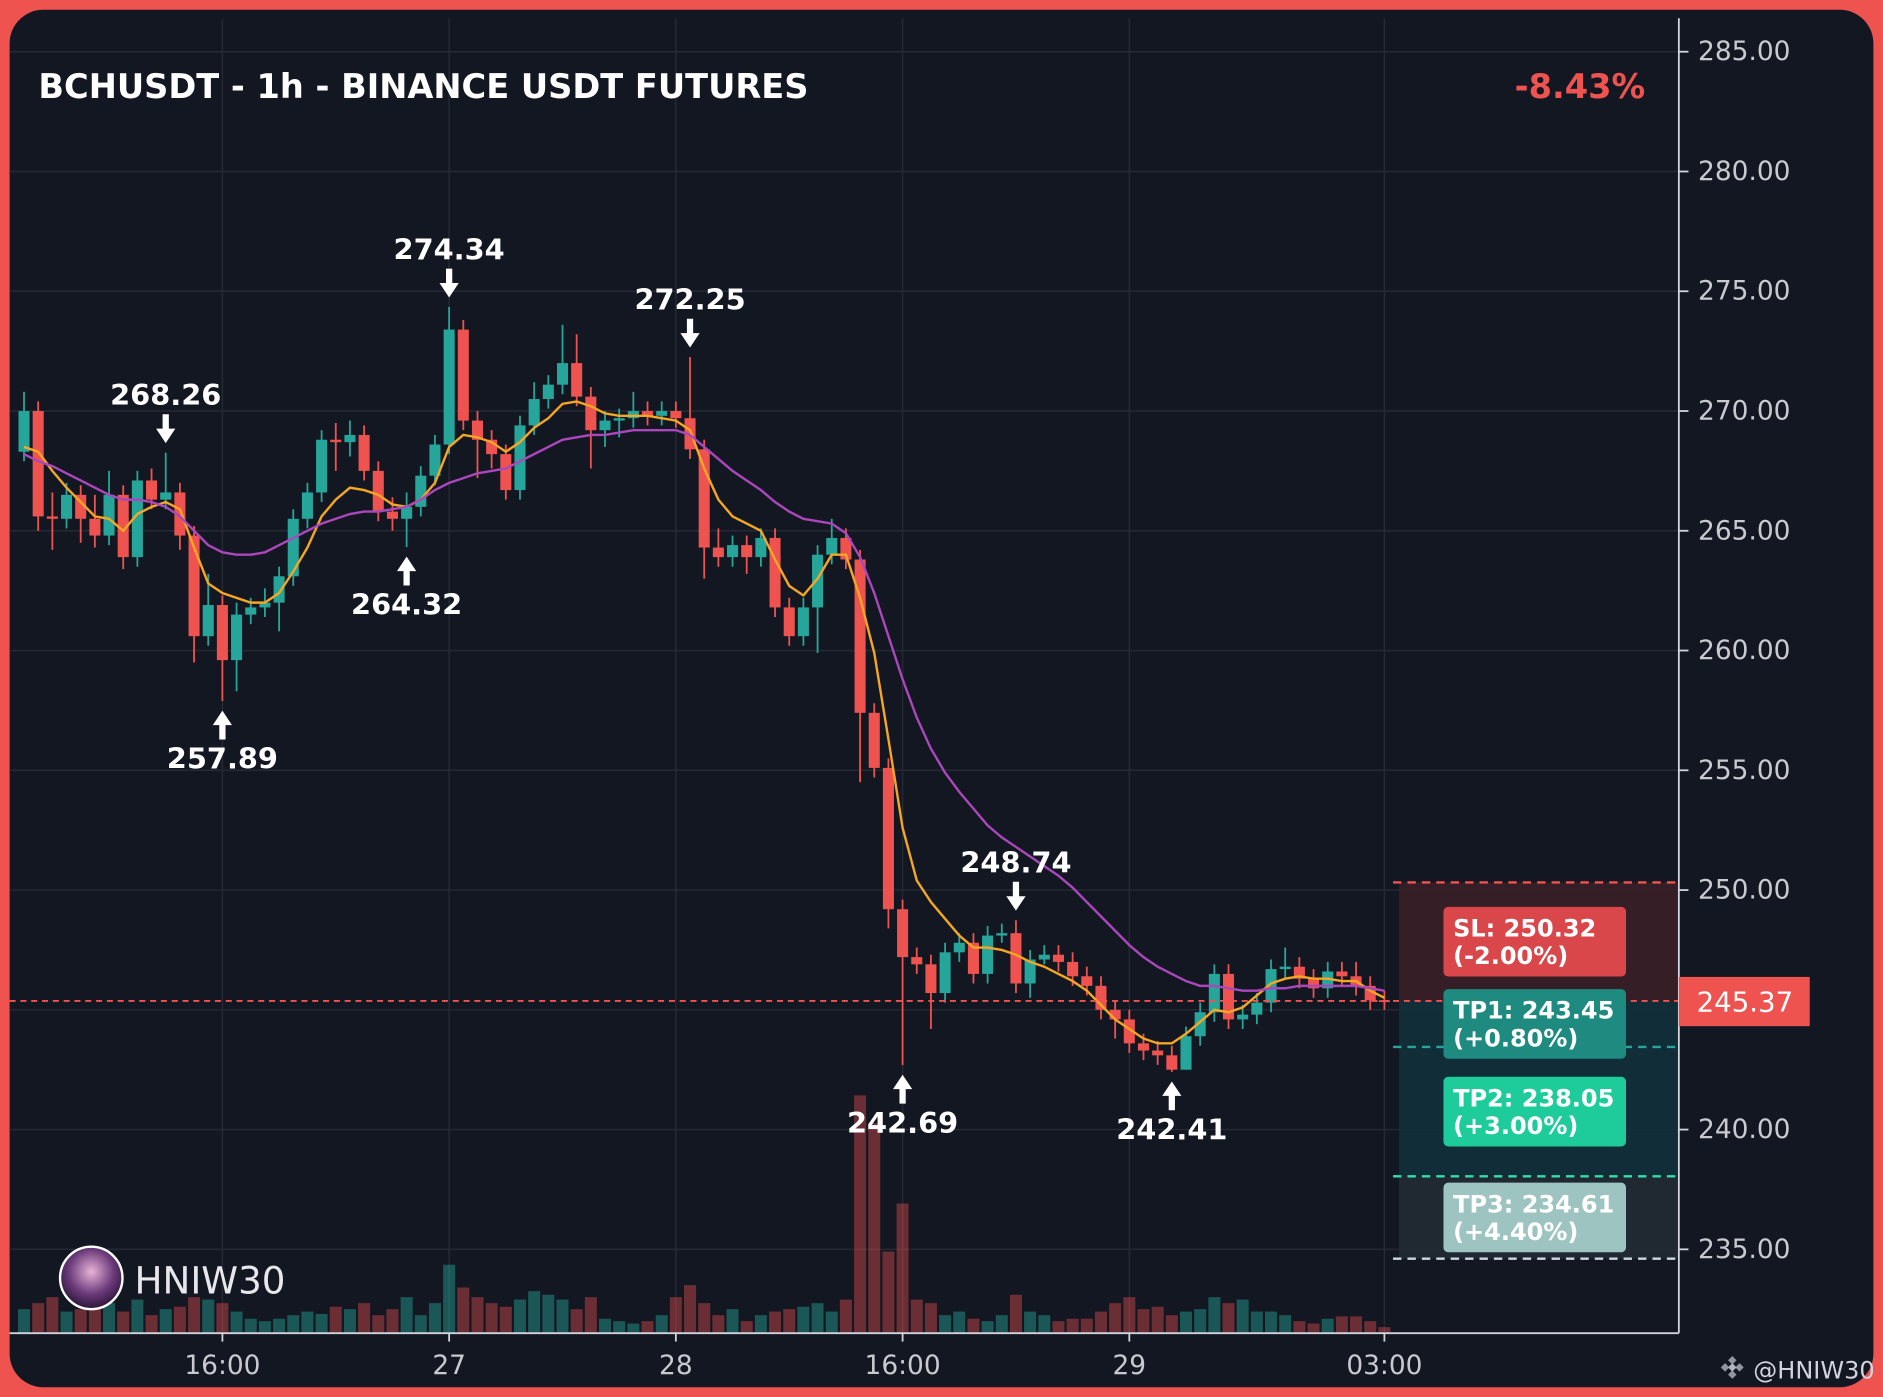 The image size is (1883, 1397). What do you see at coordinates (903, 1365) in the screenshot?
I see `x-tick-label: 16:00` at bounding box center [903, 1365].